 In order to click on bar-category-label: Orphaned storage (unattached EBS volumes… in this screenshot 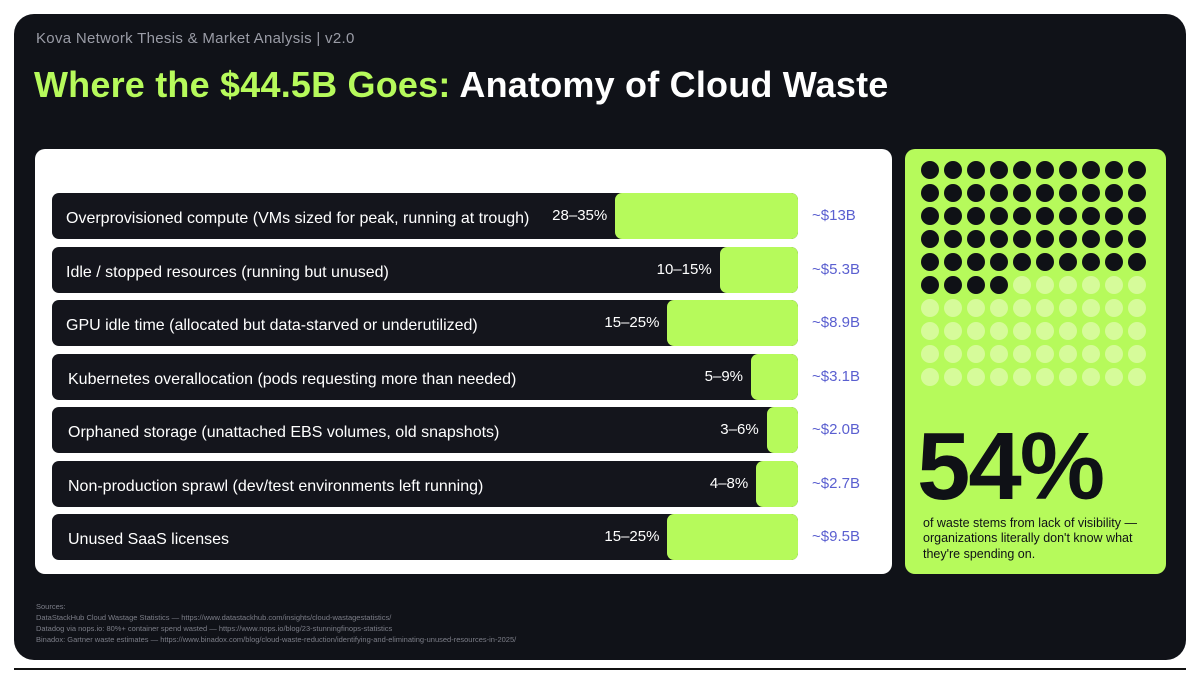, I will do `click(284, 432)`.